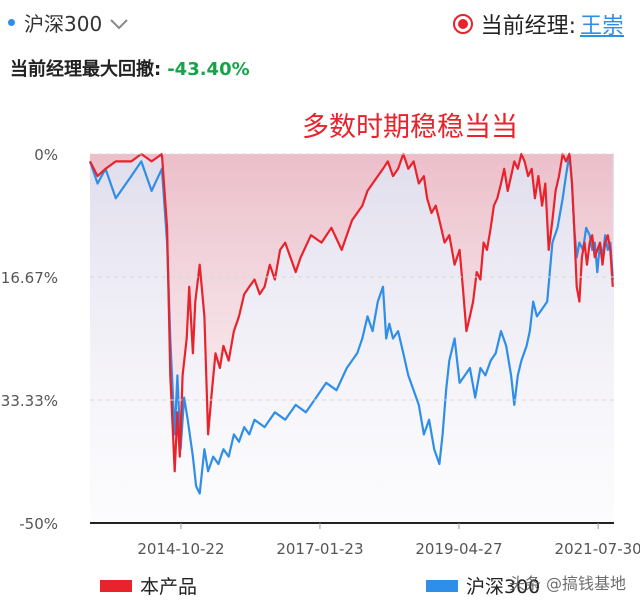  I want to click on max-drawdown: 当前经理最大回撤: -43.40%, so click(130, 68).